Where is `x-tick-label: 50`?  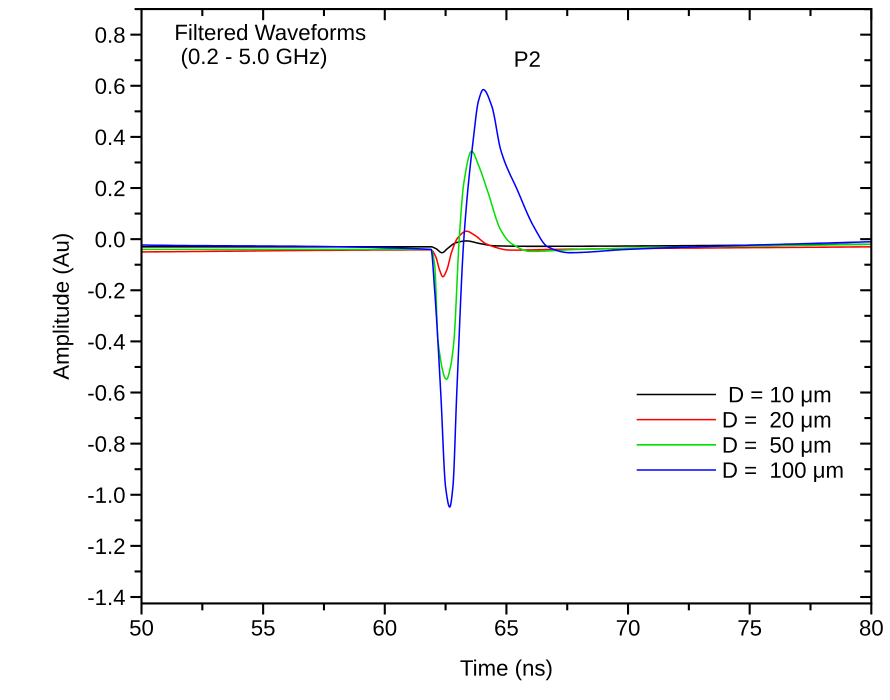 x-tick-label: 50 is located at coordinates (141, 628).